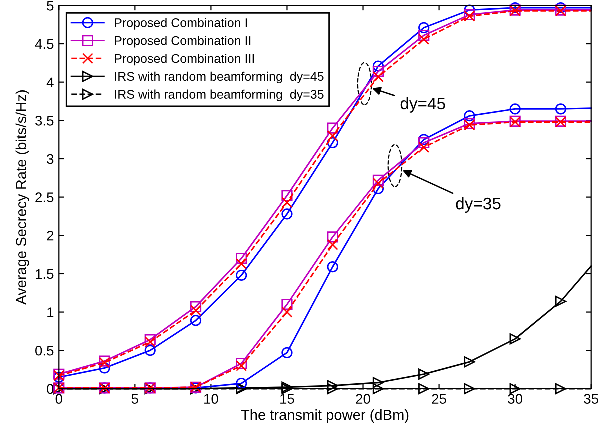 Image resolution: width=616 pixels, height=438 pixels. Describe the element at coordinates (45, 197) in the screenshot. I see `y-tick-label: 2.5` at that location.